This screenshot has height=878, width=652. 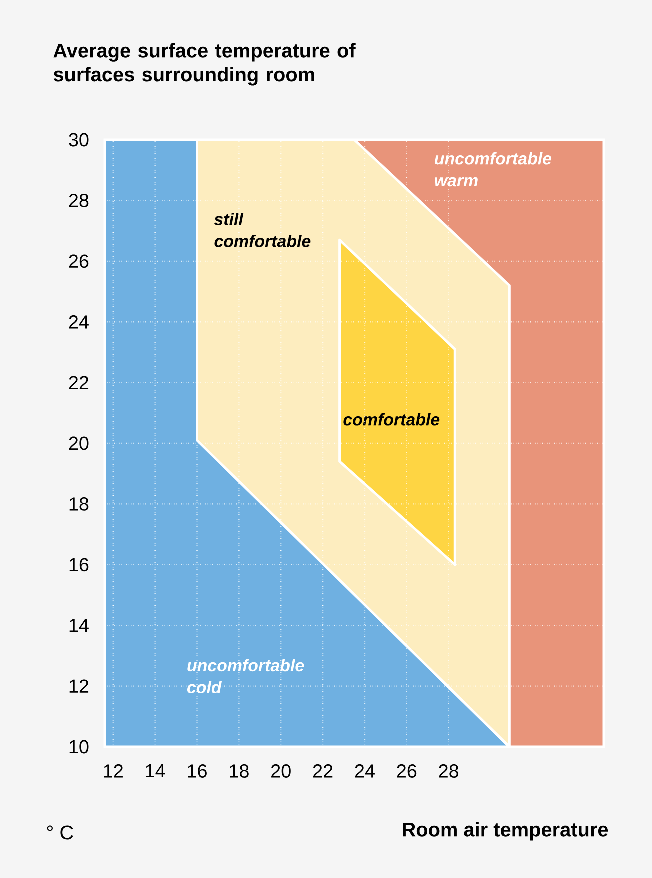 What do you see at coordinates (505, 831) in the screenshot?
I see `x-axis-title: Room air temperature` at bounding box center [505, 831].